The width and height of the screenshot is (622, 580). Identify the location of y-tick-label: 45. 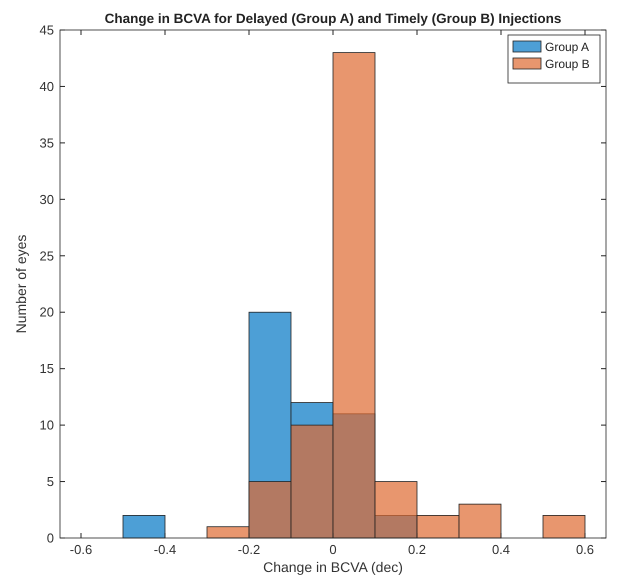
(47, 30).